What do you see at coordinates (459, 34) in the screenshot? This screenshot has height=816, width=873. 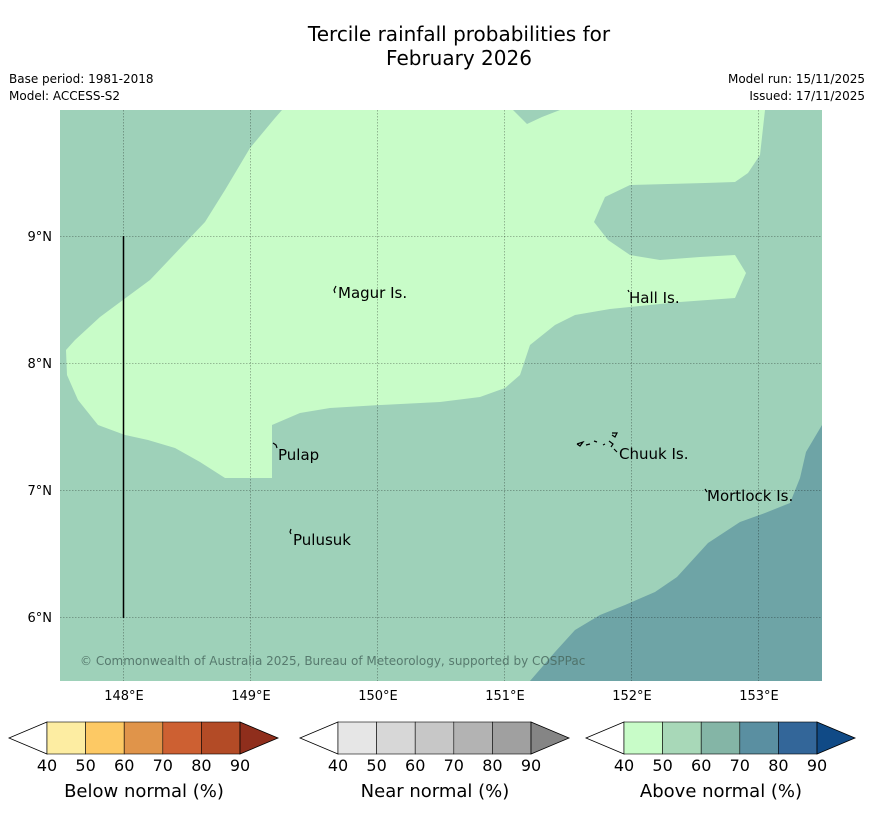 I see `title-line-1: Tercile rainfall probabilities for` at bounding box center [459, 34].